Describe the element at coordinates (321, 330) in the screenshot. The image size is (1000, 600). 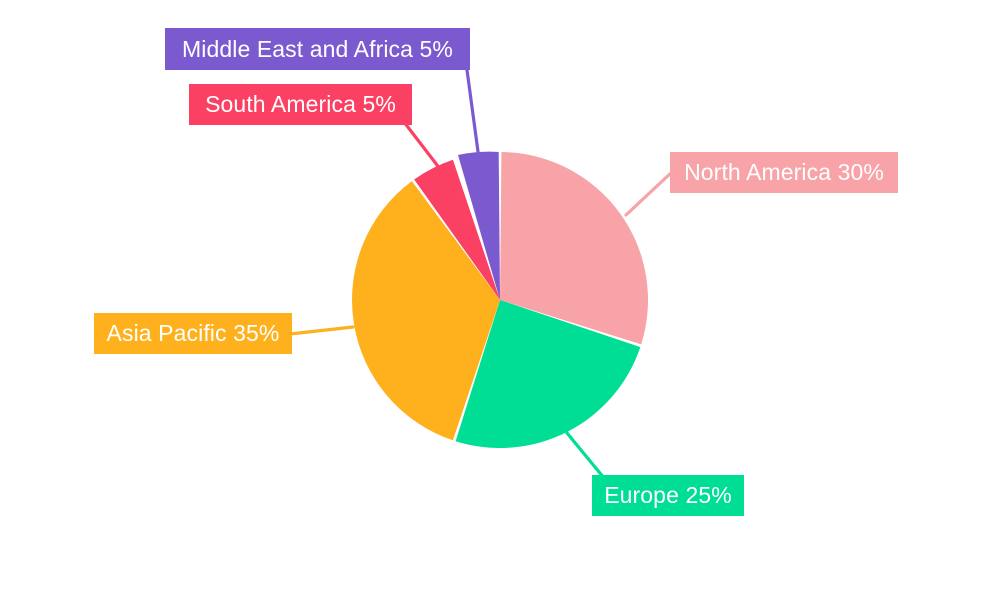
I see `connector-line-asia-pacific` at that location.